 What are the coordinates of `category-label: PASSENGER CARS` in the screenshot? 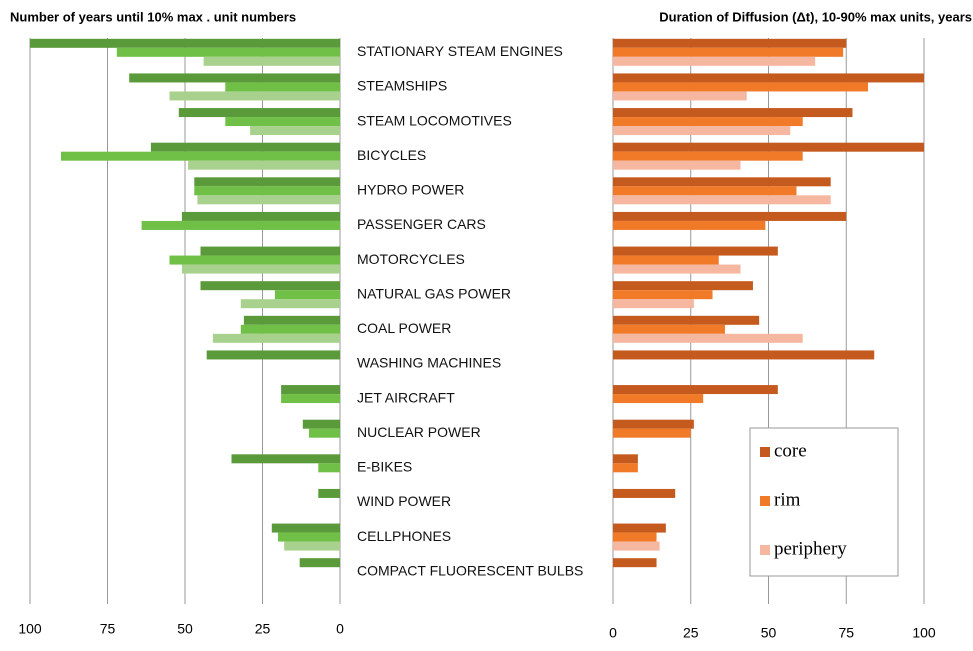 It's located at (421, 224).